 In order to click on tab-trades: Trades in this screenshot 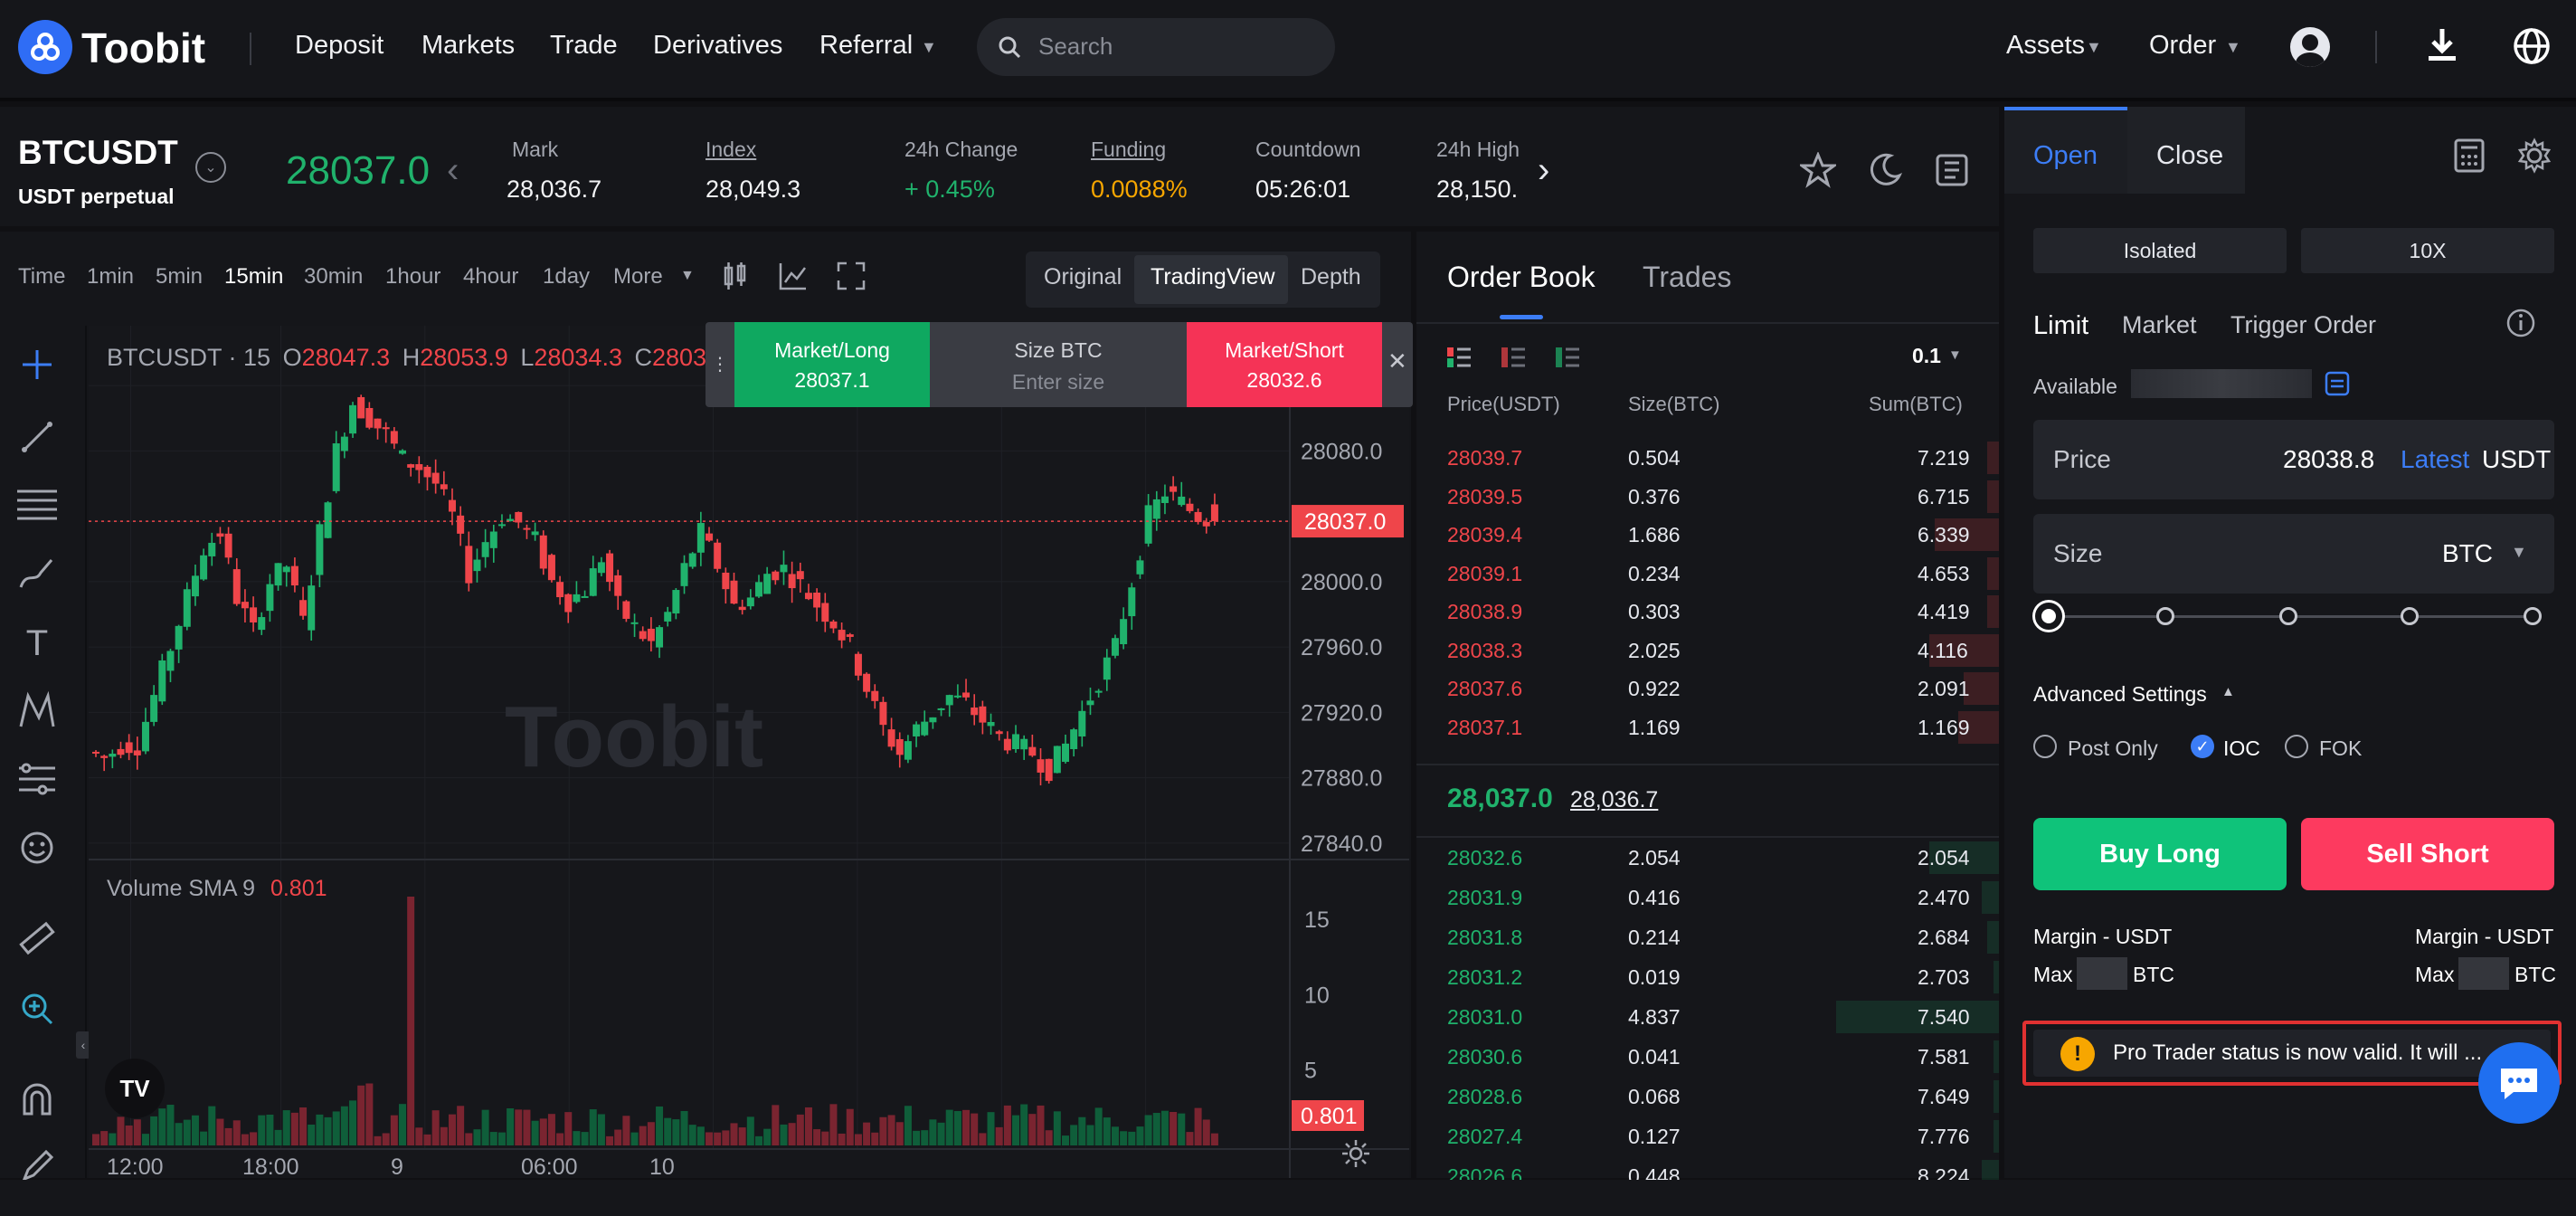, I will do `click(1687, 277)`.